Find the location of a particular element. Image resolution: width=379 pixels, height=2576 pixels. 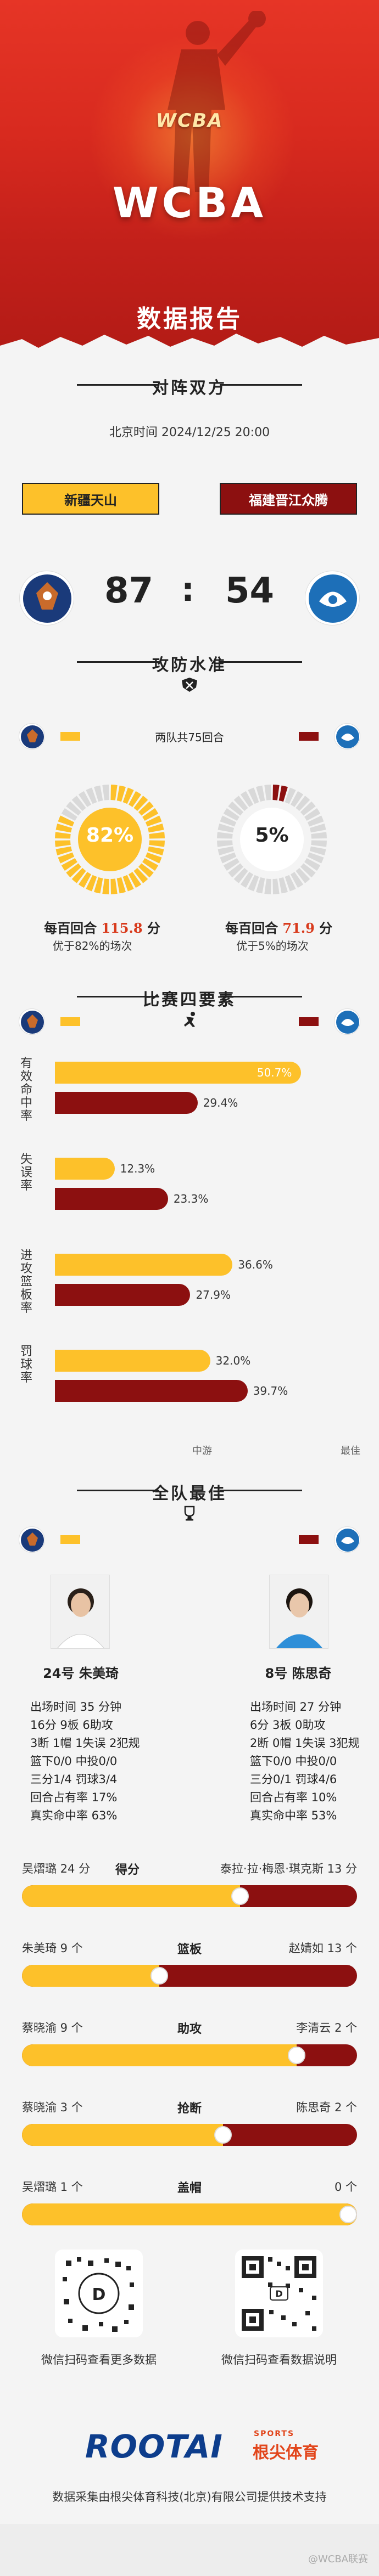

four-factors-legend is located at coordinates (189, 1022).